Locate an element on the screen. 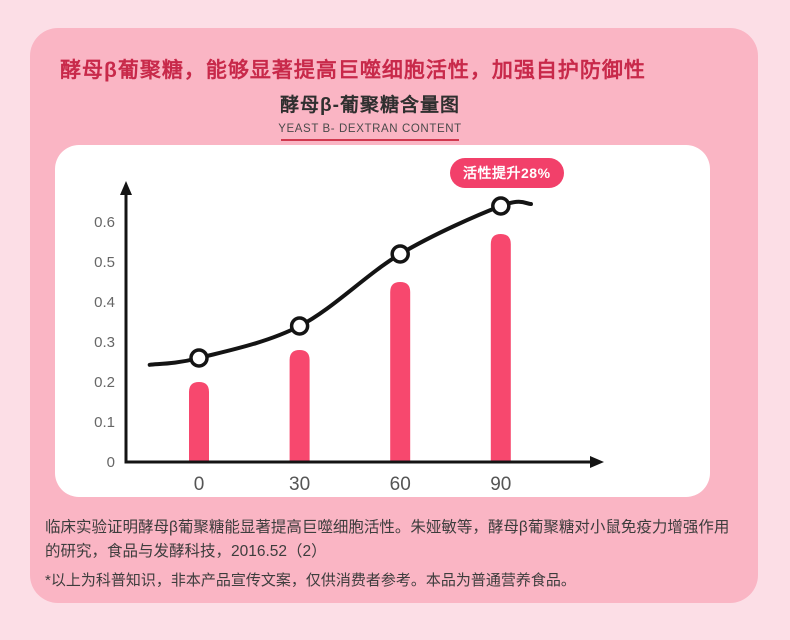 This screenshot has width=790, height=640. chart-title: 酵母β-葡聚糖含量图 is located at coordinates (370, 105).